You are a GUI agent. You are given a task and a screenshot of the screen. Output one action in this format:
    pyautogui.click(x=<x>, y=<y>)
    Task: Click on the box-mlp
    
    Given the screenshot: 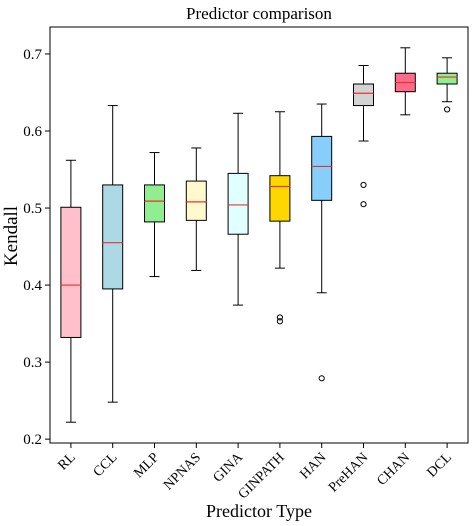 What is the action you would take?
    pyautogui.click(x=154, y=215)
    